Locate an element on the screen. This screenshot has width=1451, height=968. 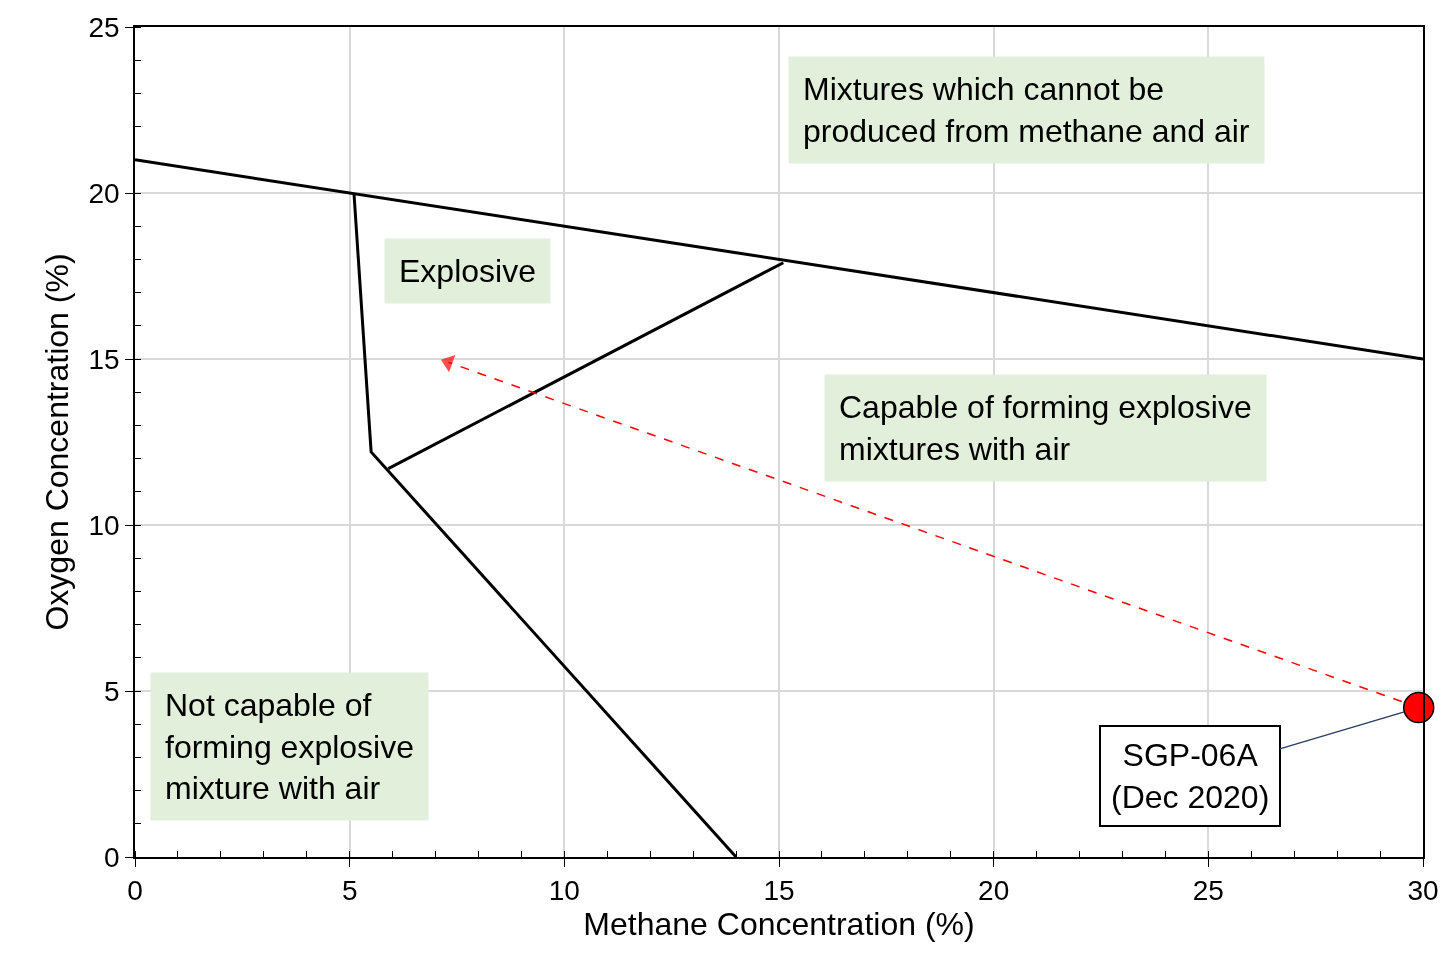
x-tick-label: 30 is located at coordinates (1423, 891).